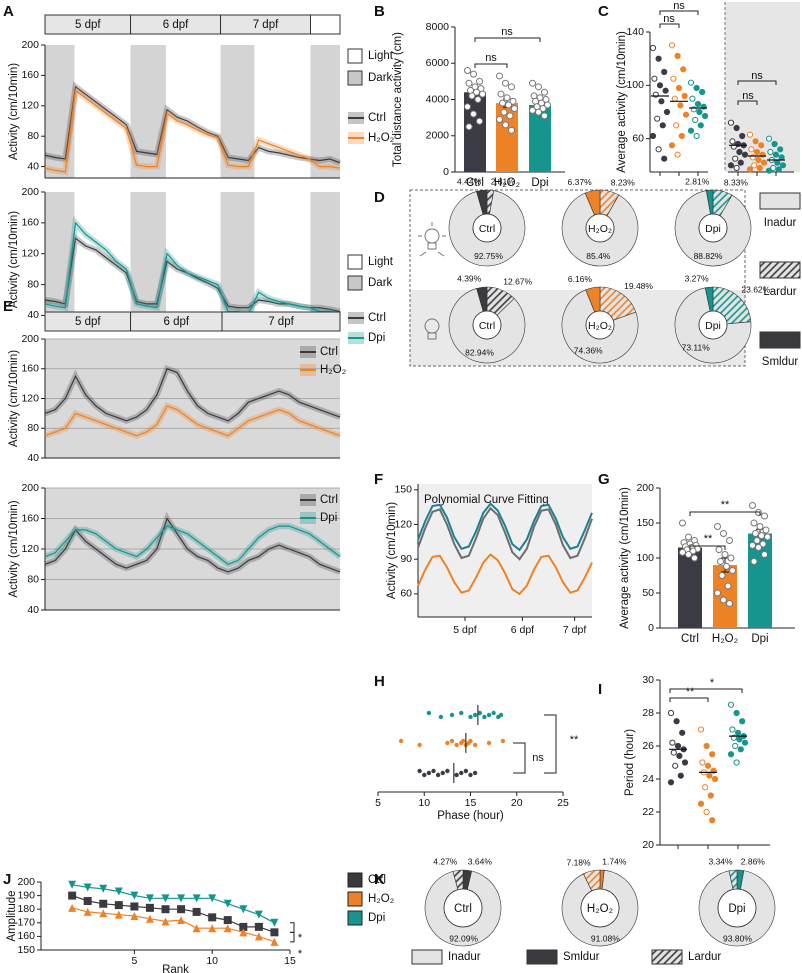 This screenshot has width=802, height=973. I want to click on slice-label: 2.81%, so click(503, 181).